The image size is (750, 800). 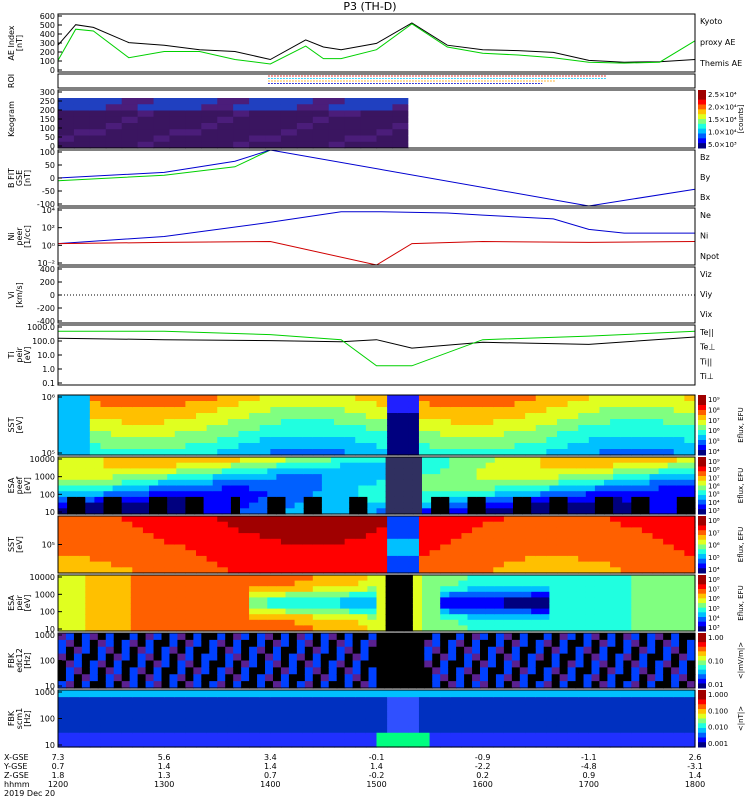 I want to click on colorbar-tick: 10⁵, so click(x=714, y=558).